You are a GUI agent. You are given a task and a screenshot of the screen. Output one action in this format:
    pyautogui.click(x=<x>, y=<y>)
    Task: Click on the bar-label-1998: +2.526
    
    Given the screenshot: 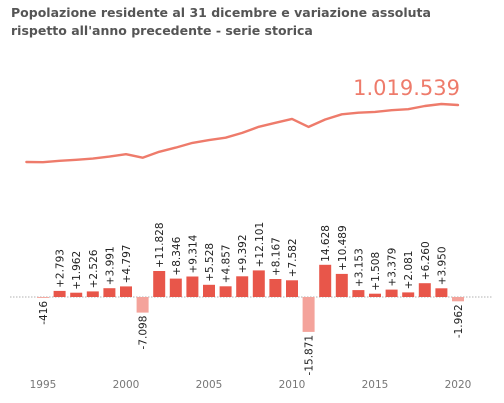 What is the action you would take?
    pyautogui.click(x=94, y=268)
    